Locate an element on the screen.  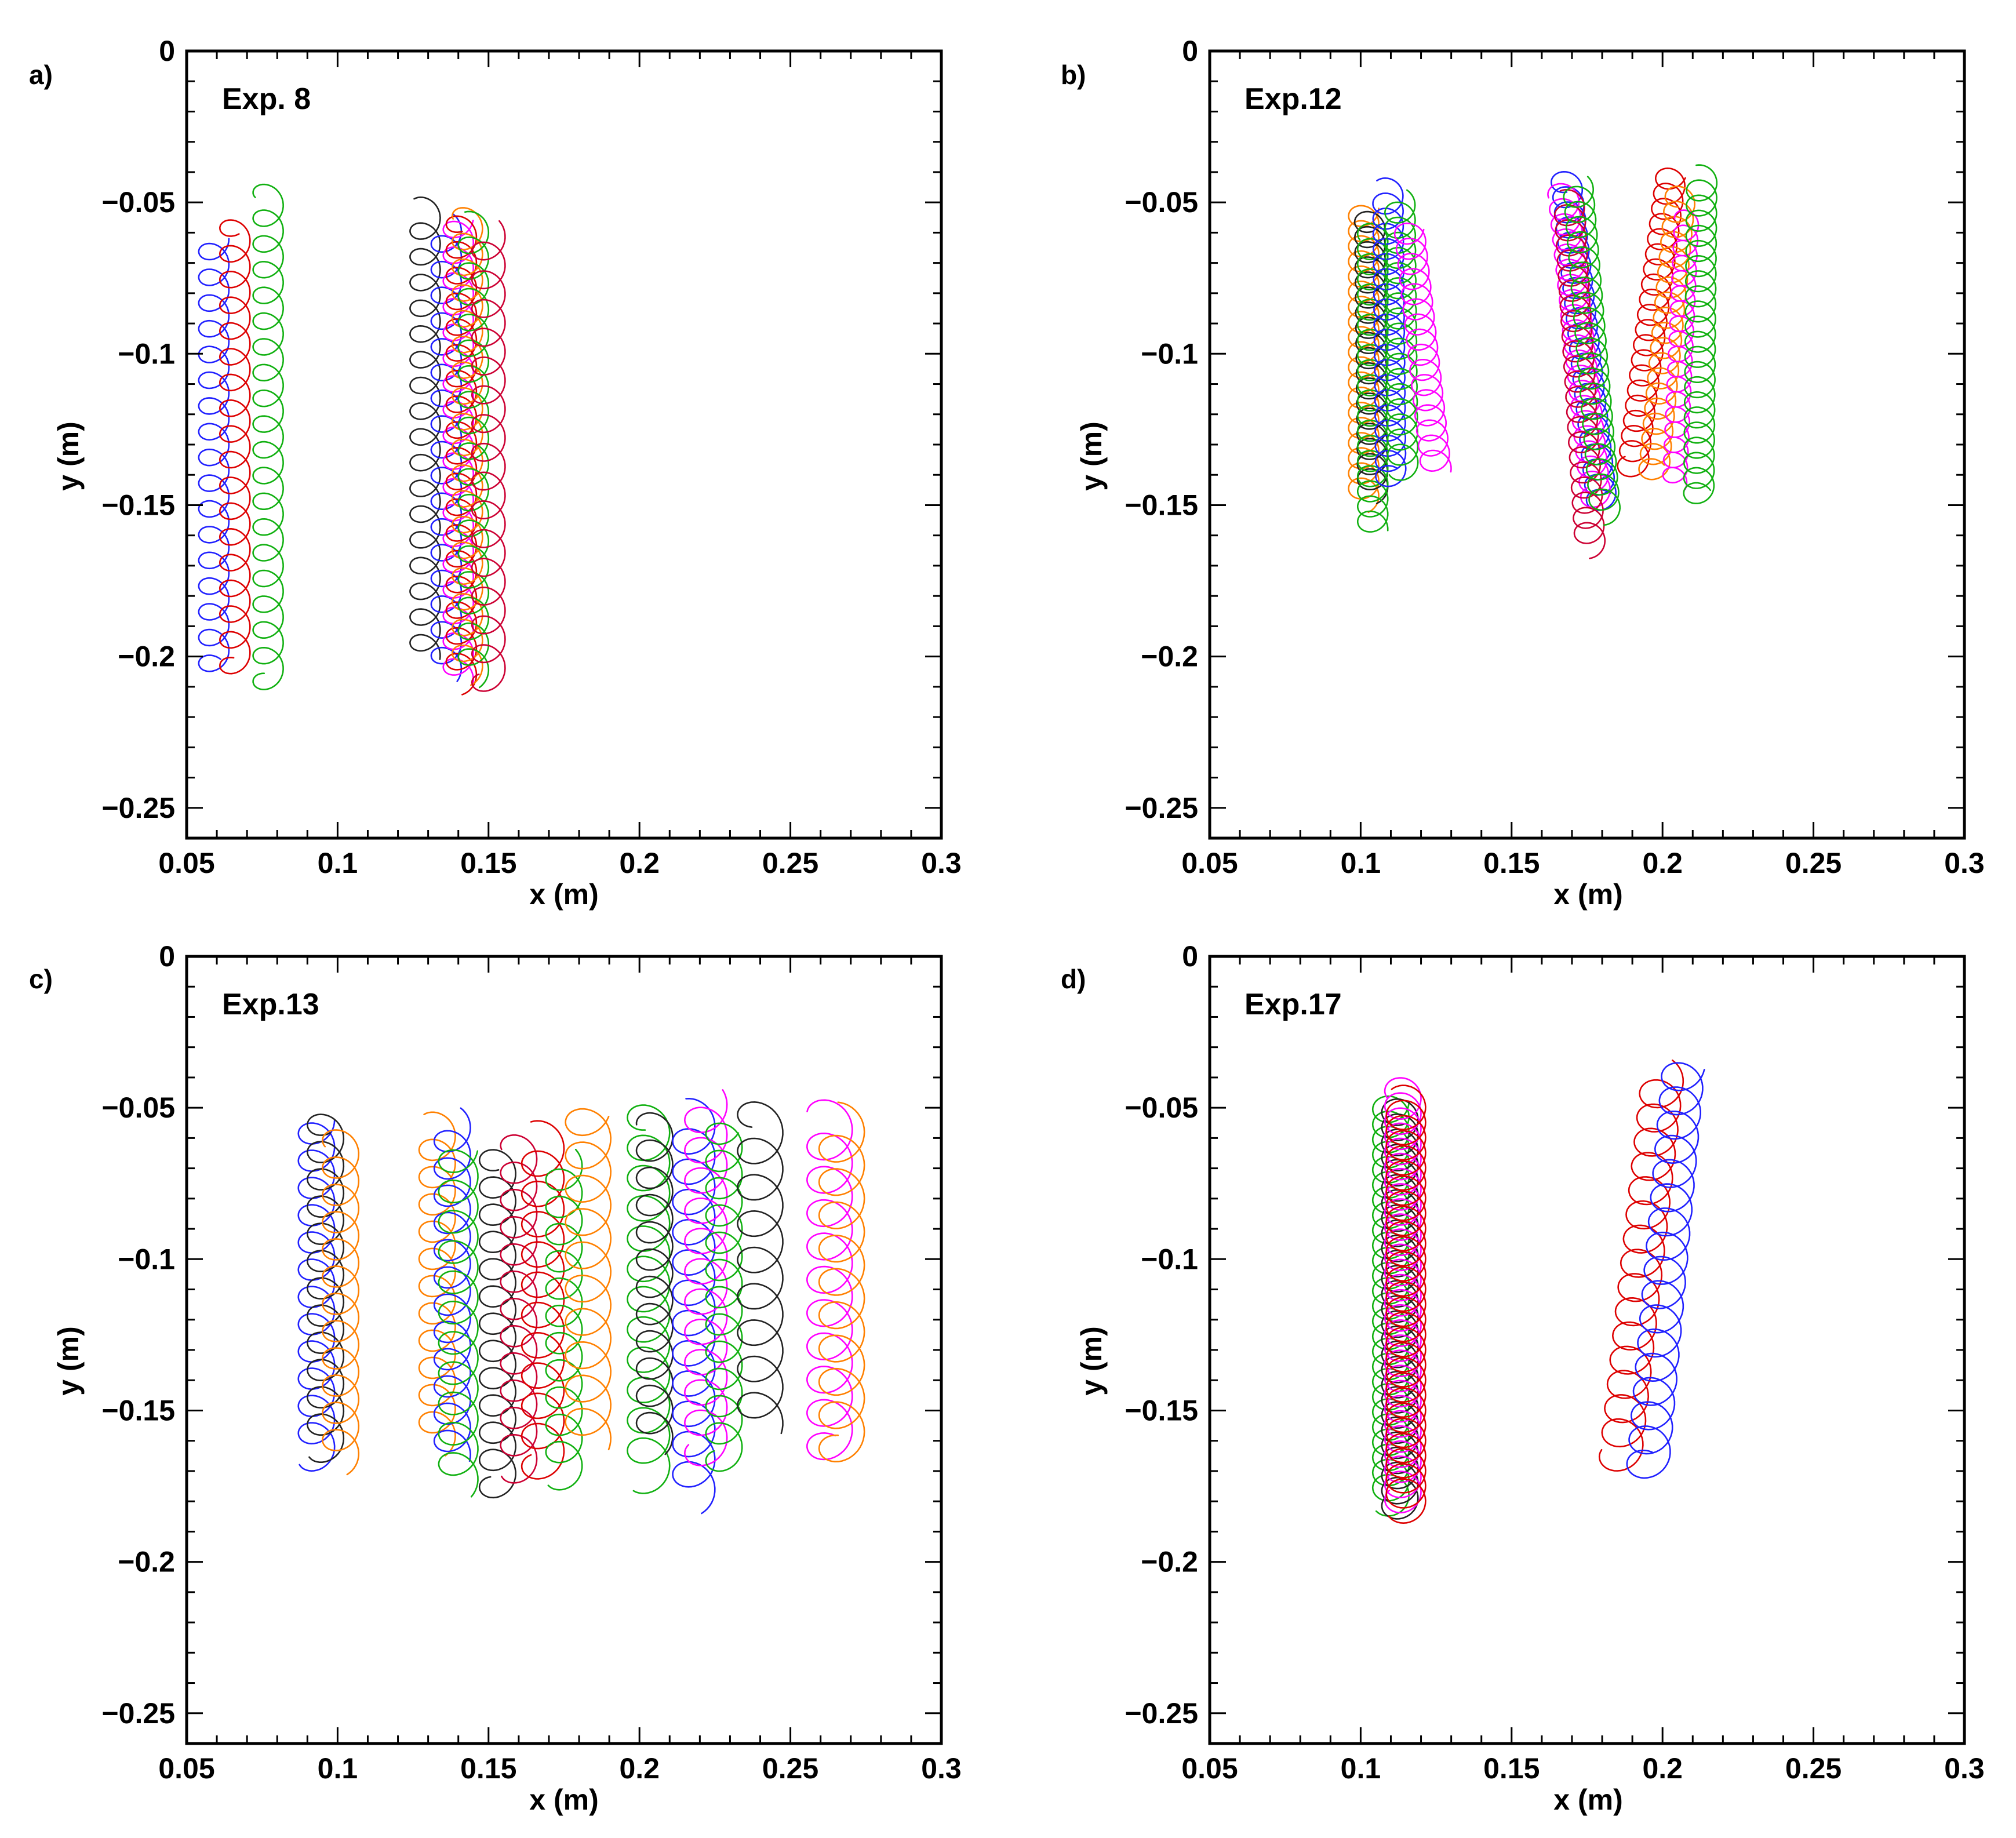
trajectories-b is located at coordinates (1533, 361).